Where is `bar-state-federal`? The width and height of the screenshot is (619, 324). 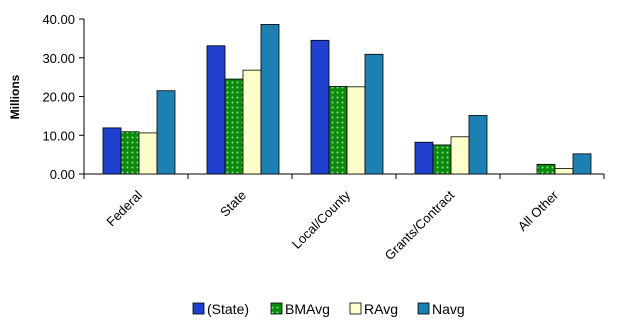 bar-state-federal is located at coordinates (112, 151).